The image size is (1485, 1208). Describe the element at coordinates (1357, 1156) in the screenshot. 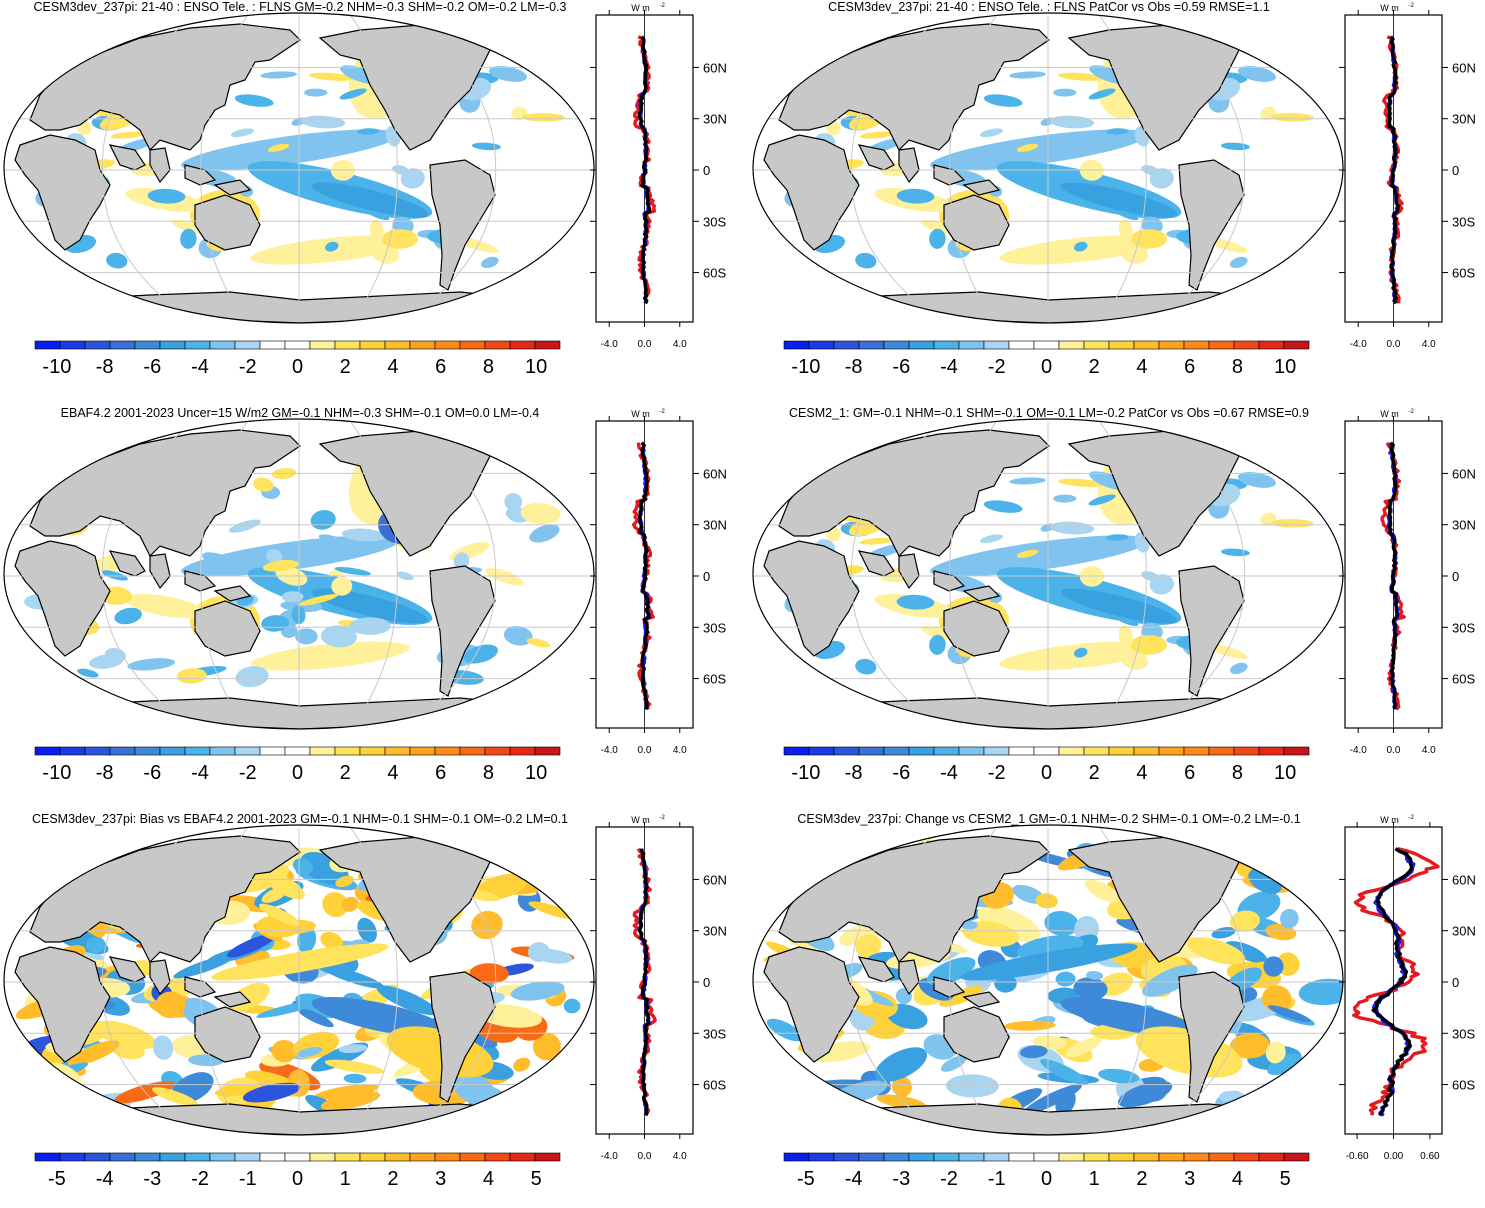

I see `profile-tick-label: -0.60` at that location.